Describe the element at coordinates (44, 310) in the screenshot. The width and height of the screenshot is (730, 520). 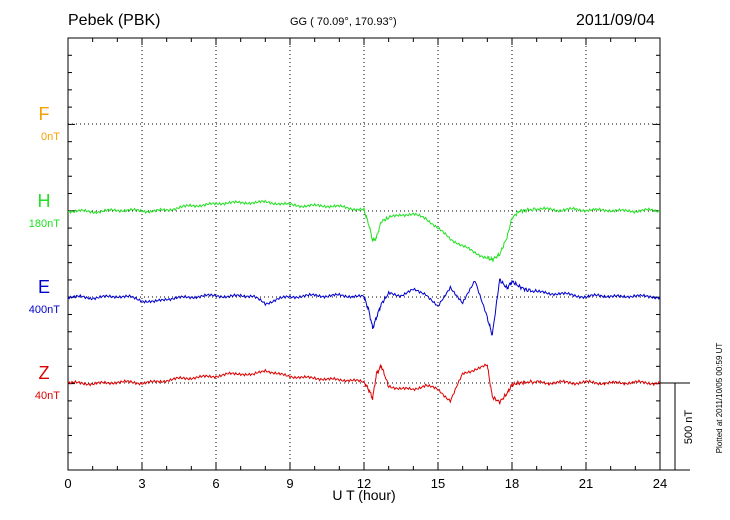
I see `channel-baseline-e: 400nT` at that location.